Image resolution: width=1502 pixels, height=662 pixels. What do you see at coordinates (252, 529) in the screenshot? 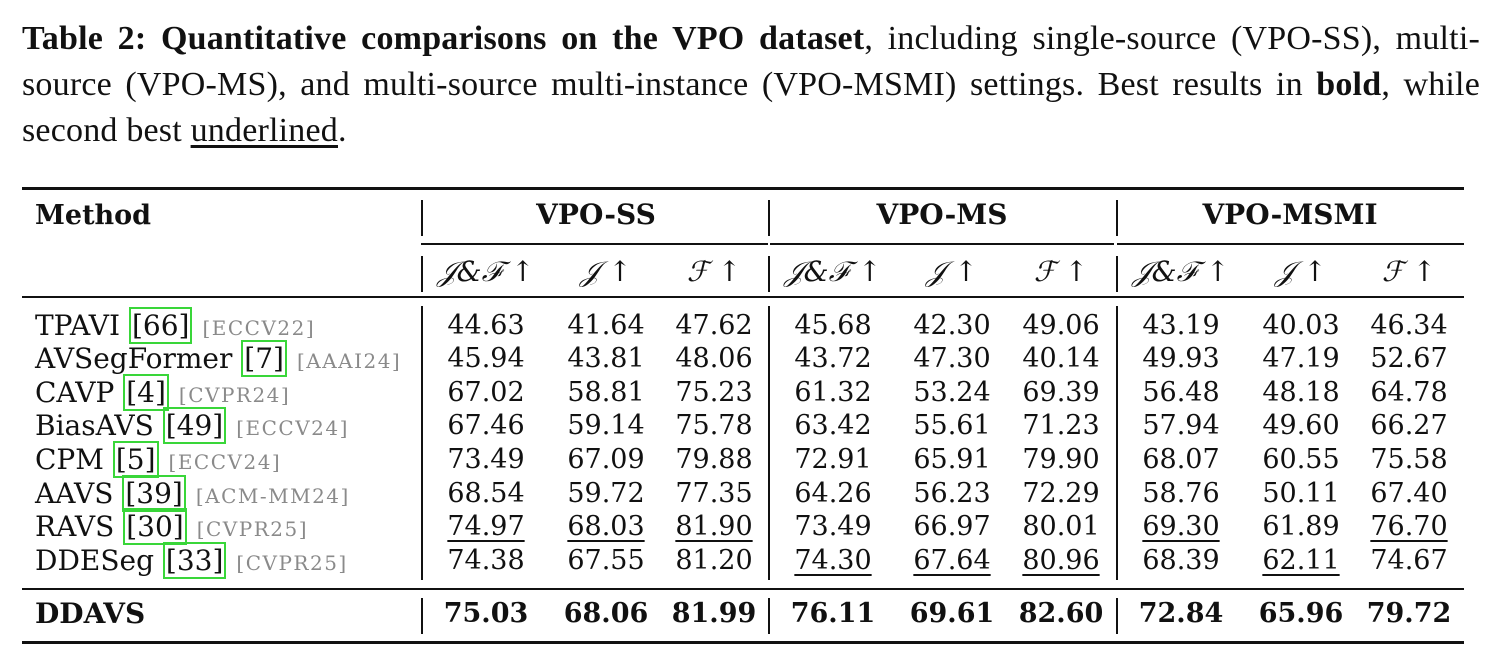
I see `venue-label: [CVPR25]` at bounding box center [252, 529].